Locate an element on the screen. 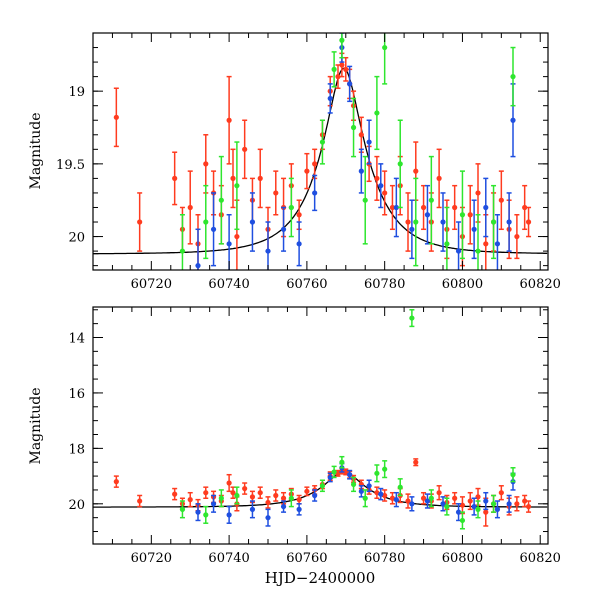 The image size is (600, 600). bottom-y-tick-label: 18 is located at coordinates (76, 449).